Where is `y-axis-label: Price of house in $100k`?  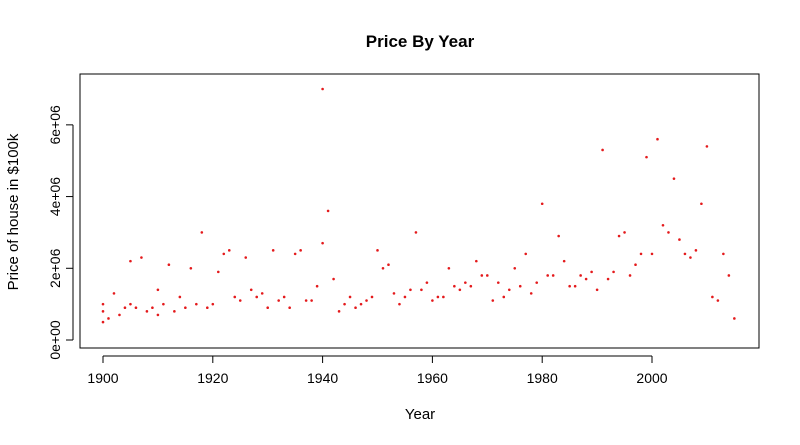 y-axis-label: Price of house in $100k is located at coordinates (13, 211).